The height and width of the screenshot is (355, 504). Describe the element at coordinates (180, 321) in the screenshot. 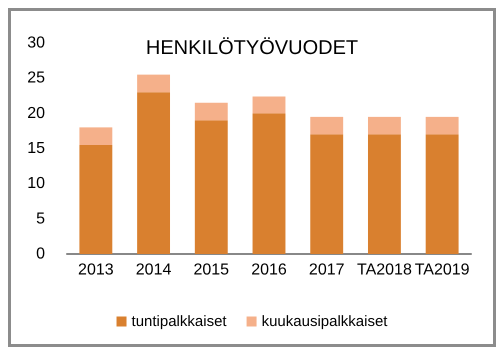

I see `legend-label: tuntipalkkaiset` at that location.